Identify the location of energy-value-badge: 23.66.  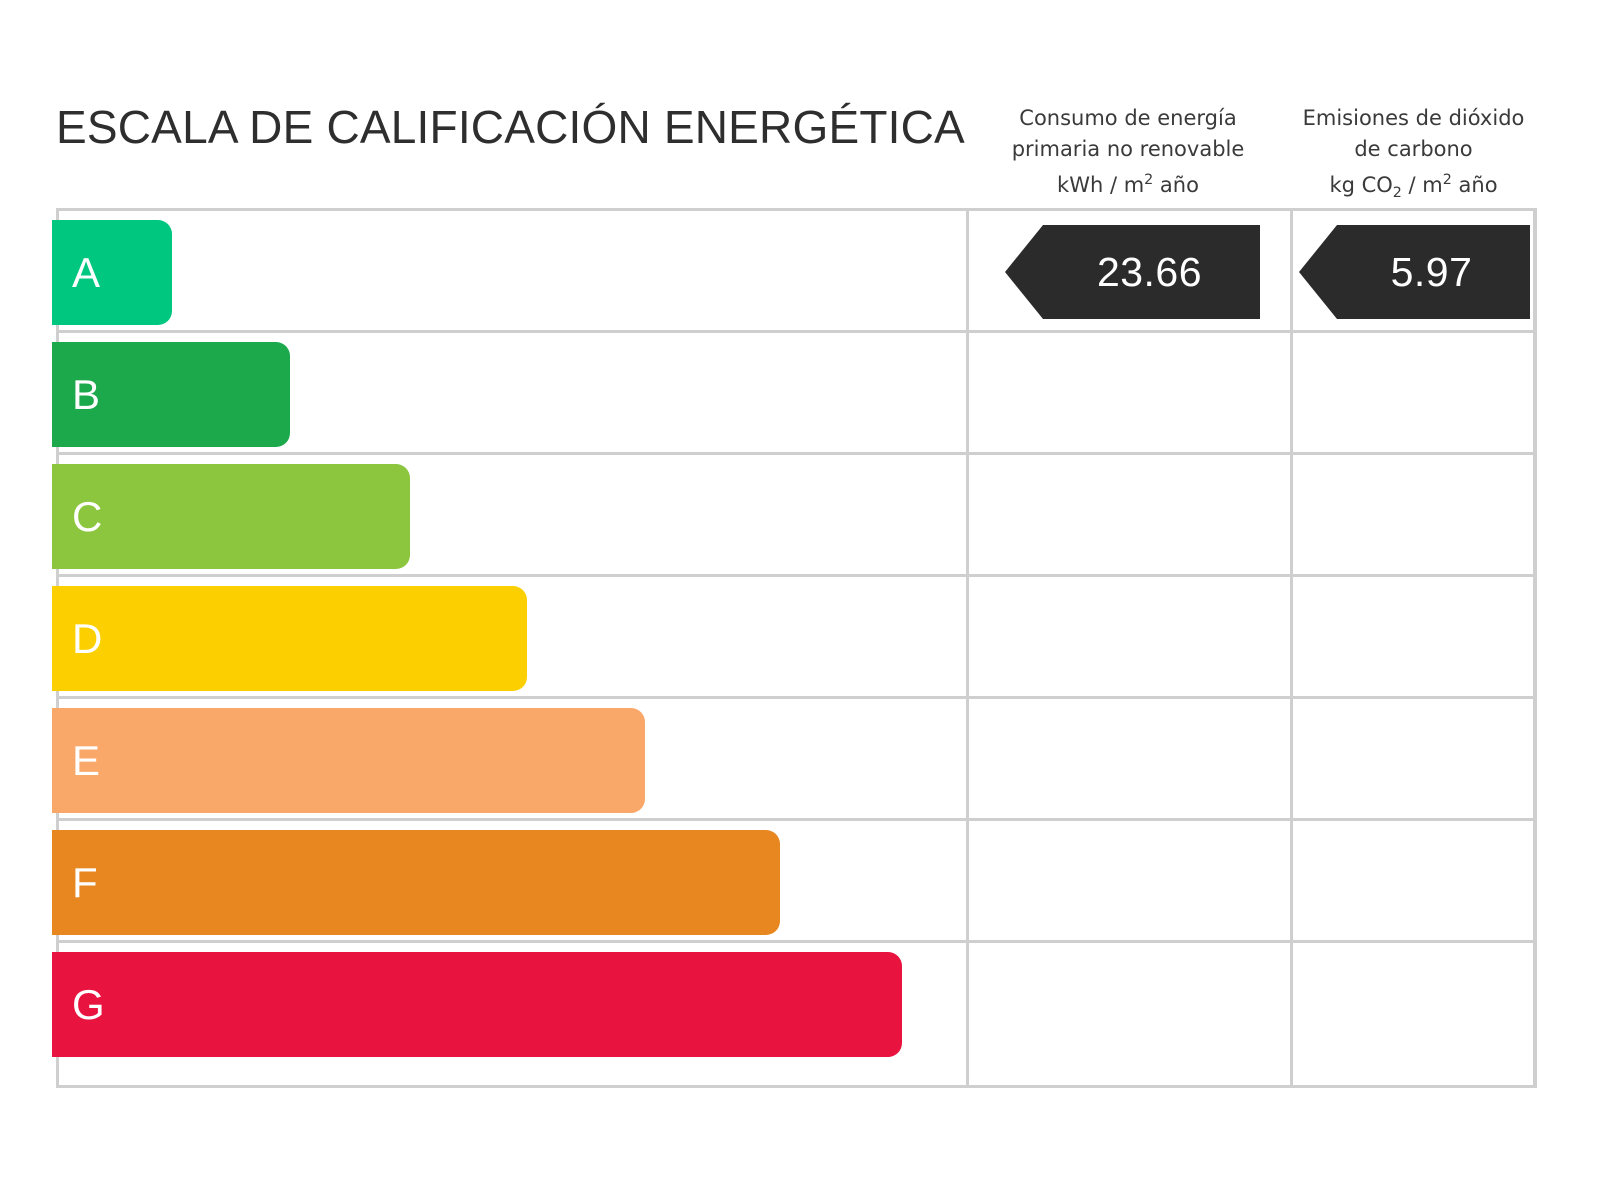
(1132, 272).